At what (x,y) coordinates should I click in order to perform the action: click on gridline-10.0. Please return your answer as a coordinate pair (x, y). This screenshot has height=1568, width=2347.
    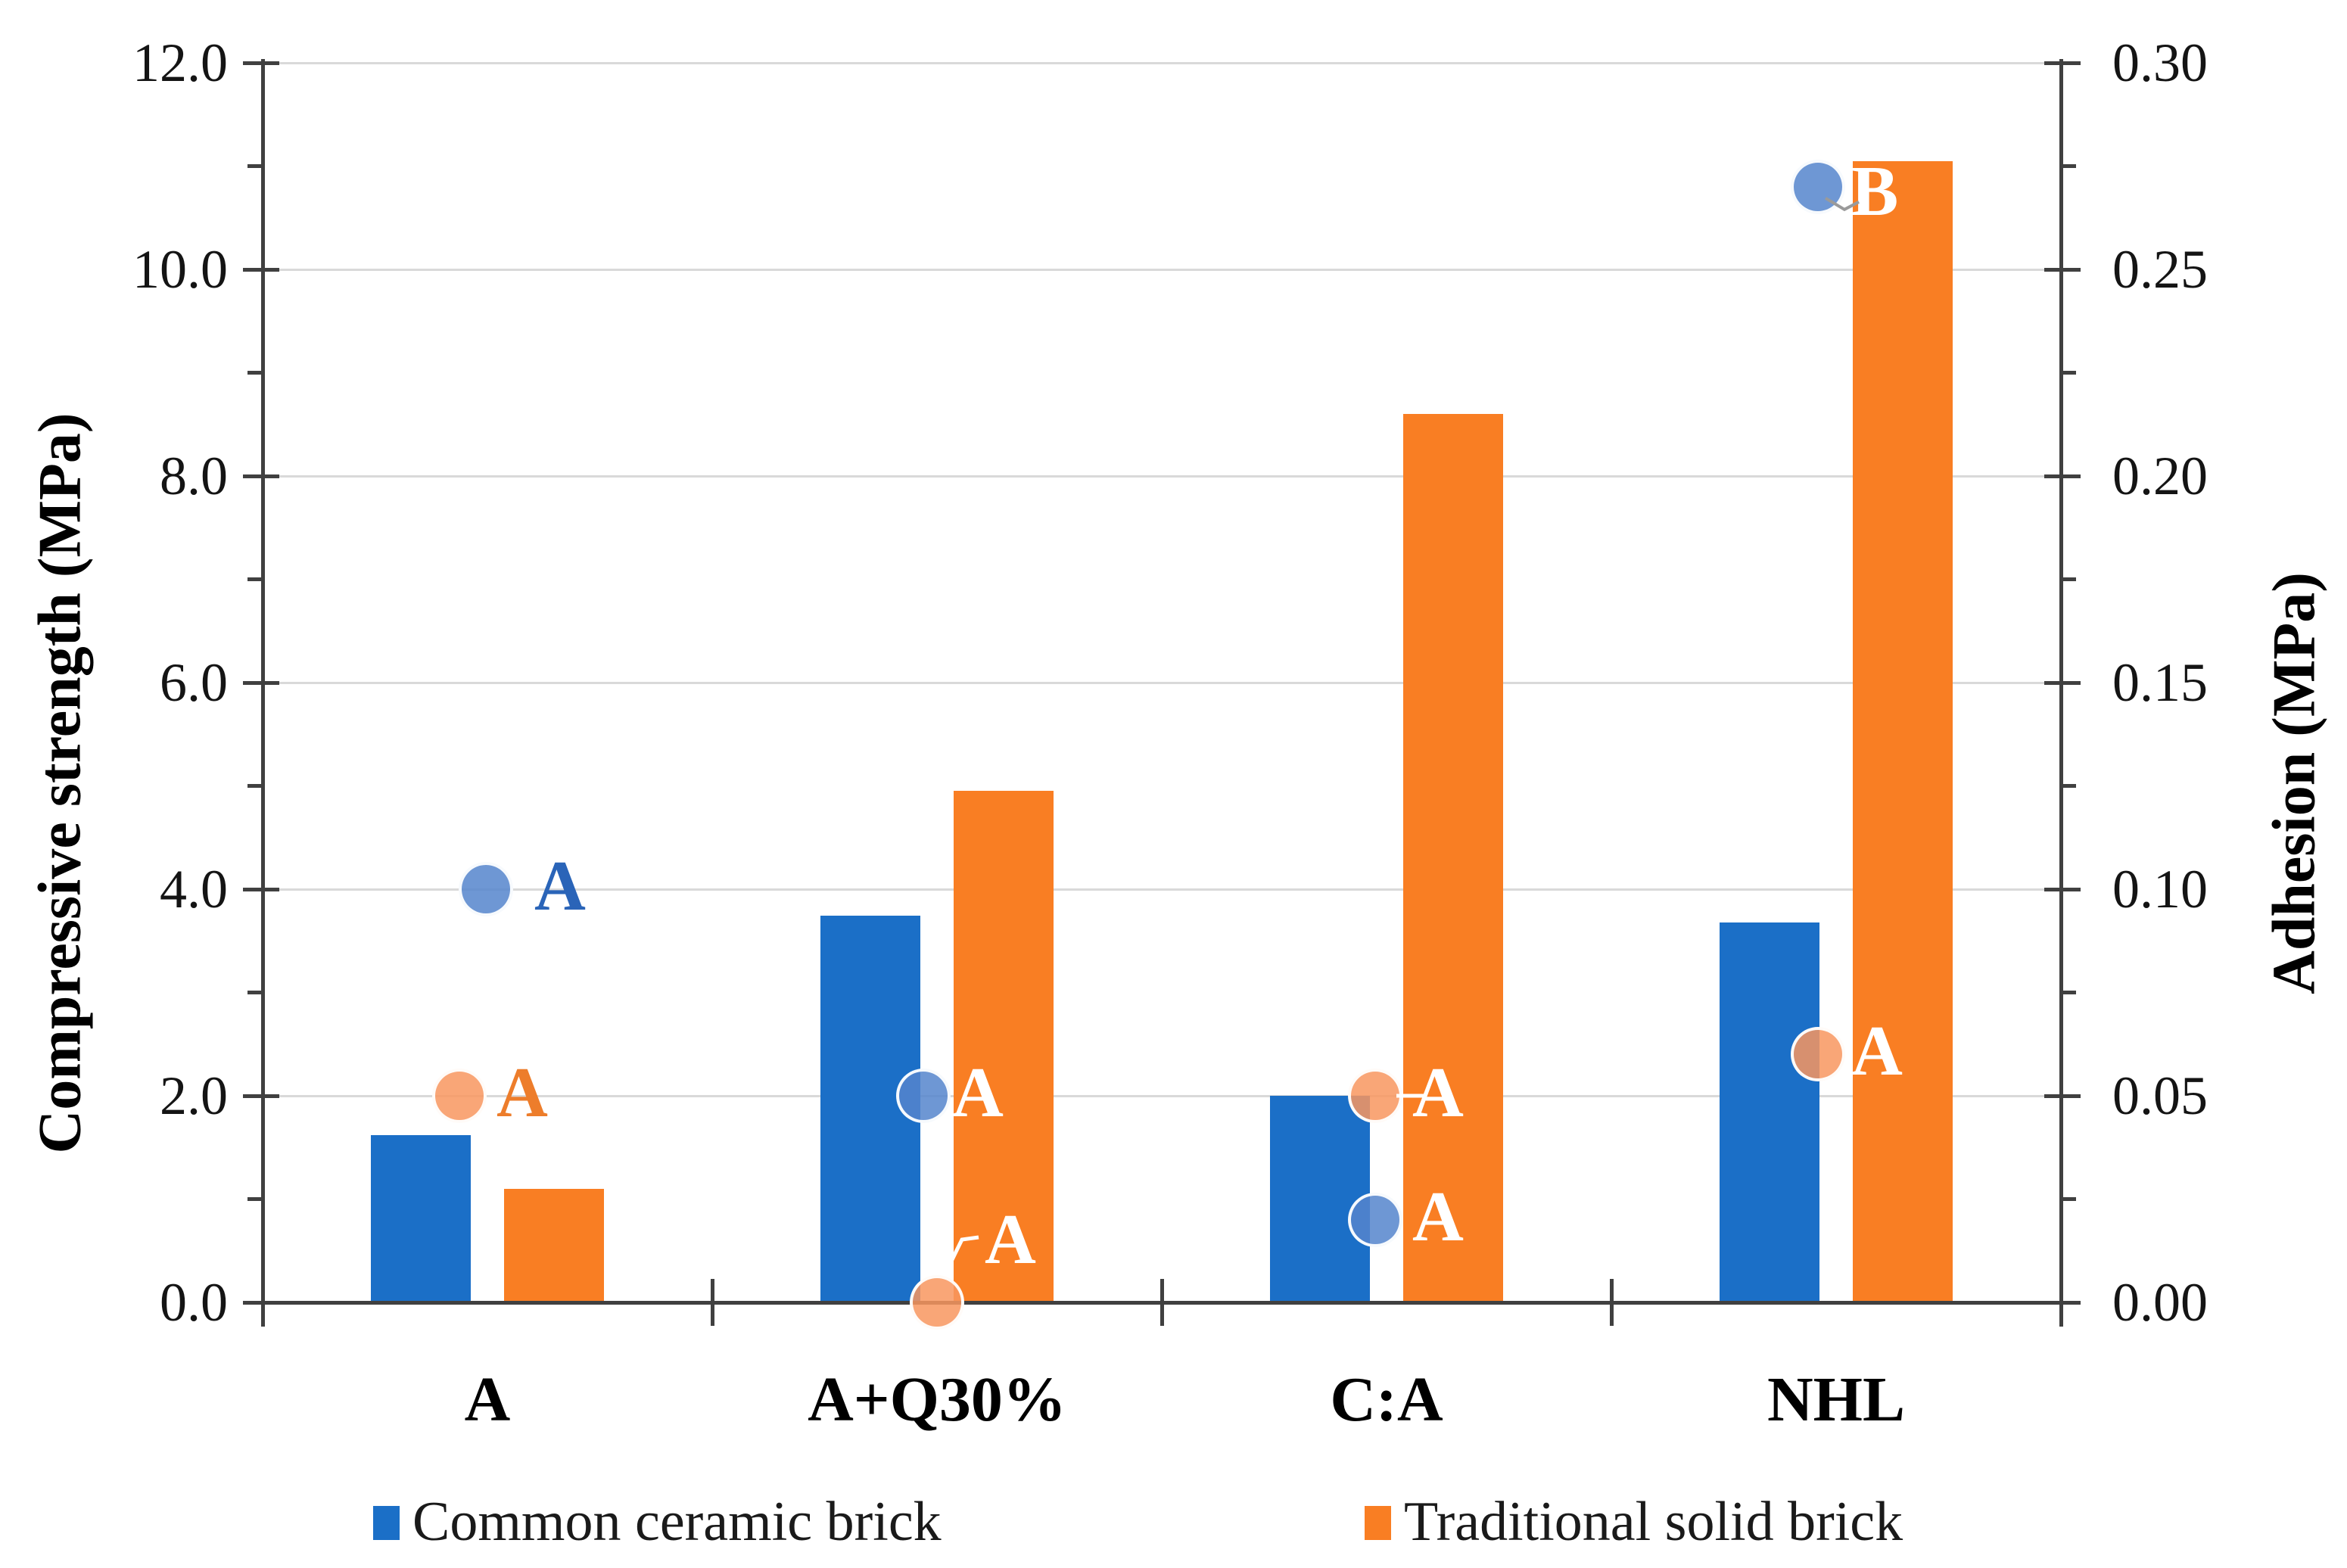
    Looking at the image, I should click on (1162, 269).